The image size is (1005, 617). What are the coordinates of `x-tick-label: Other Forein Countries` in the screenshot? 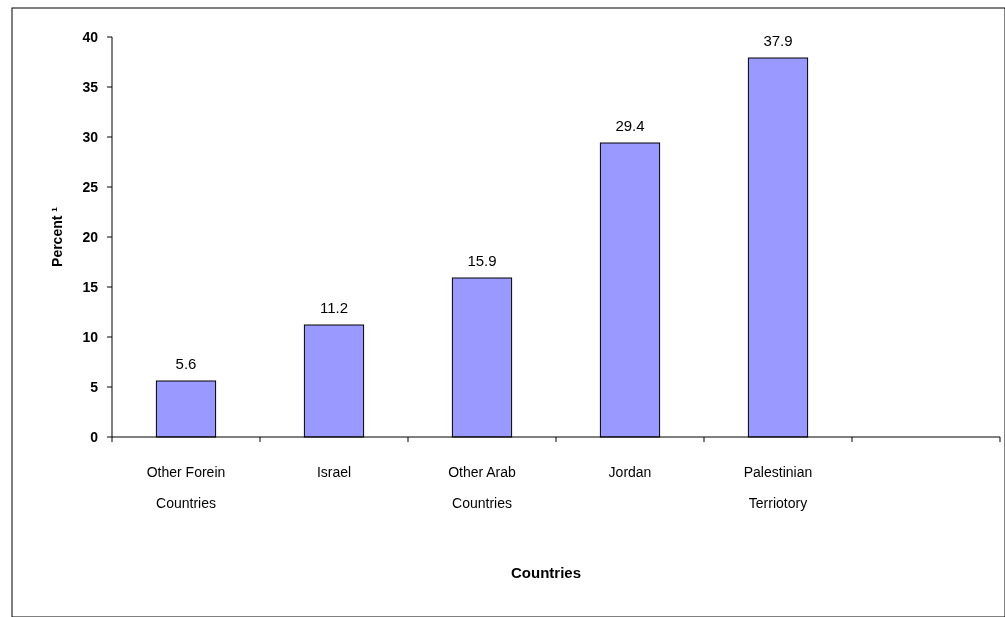 It's located at (186, 487).